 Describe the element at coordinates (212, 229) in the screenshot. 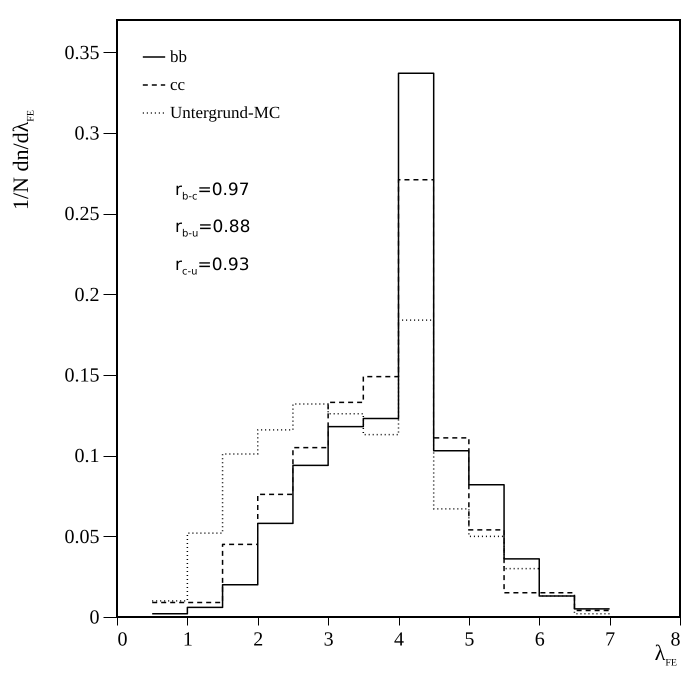

I see `annotation: r$_{b-u}$=0.88` at that location.